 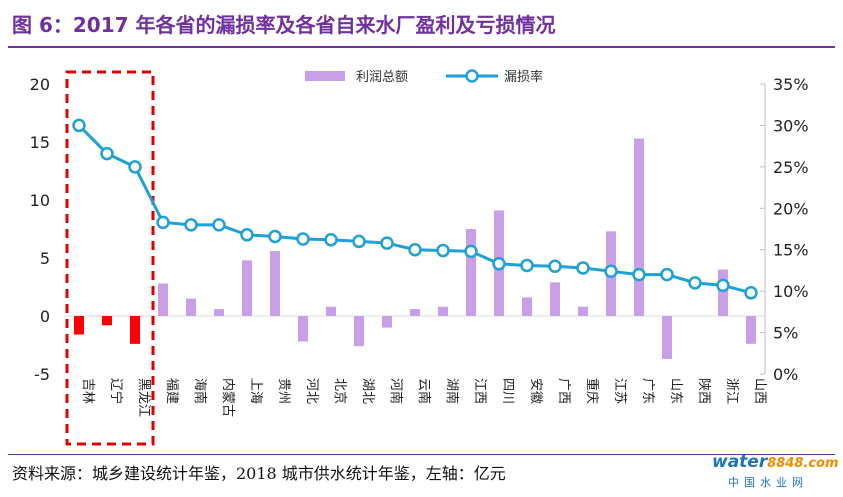 I want to click on category-label-浙江: 浙江, so click(x=731, y=391).